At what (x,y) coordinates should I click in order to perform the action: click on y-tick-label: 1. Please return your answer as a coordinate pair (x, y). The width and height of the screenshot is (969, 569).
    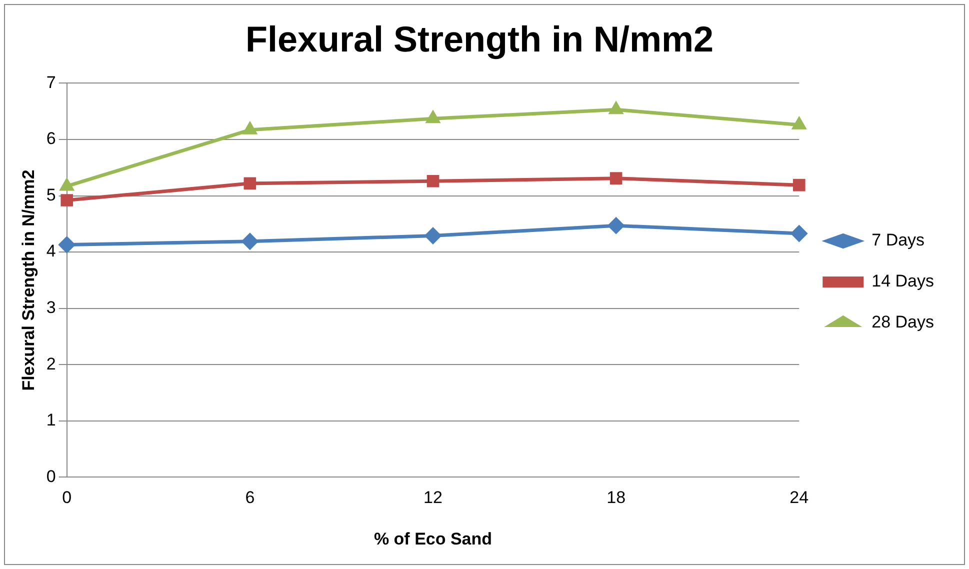
    Looking at the image, I should click on (51, 420).